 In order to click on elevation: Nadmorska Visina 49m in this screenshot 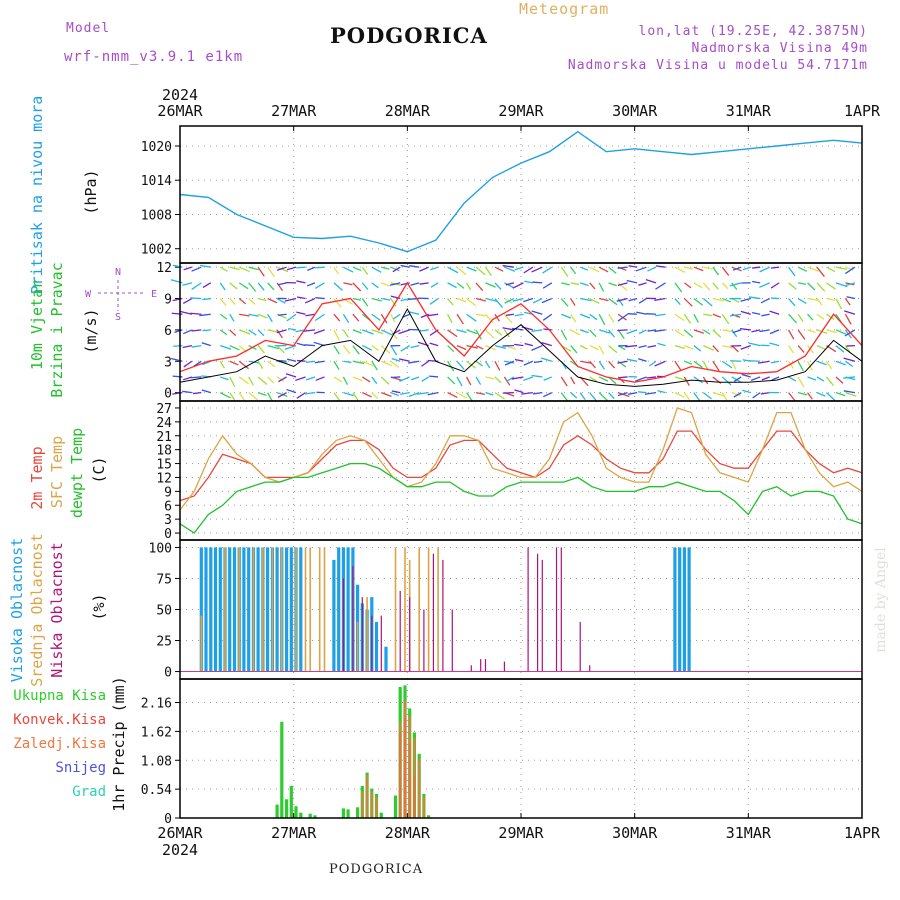, I will do `click(779, 48)`.